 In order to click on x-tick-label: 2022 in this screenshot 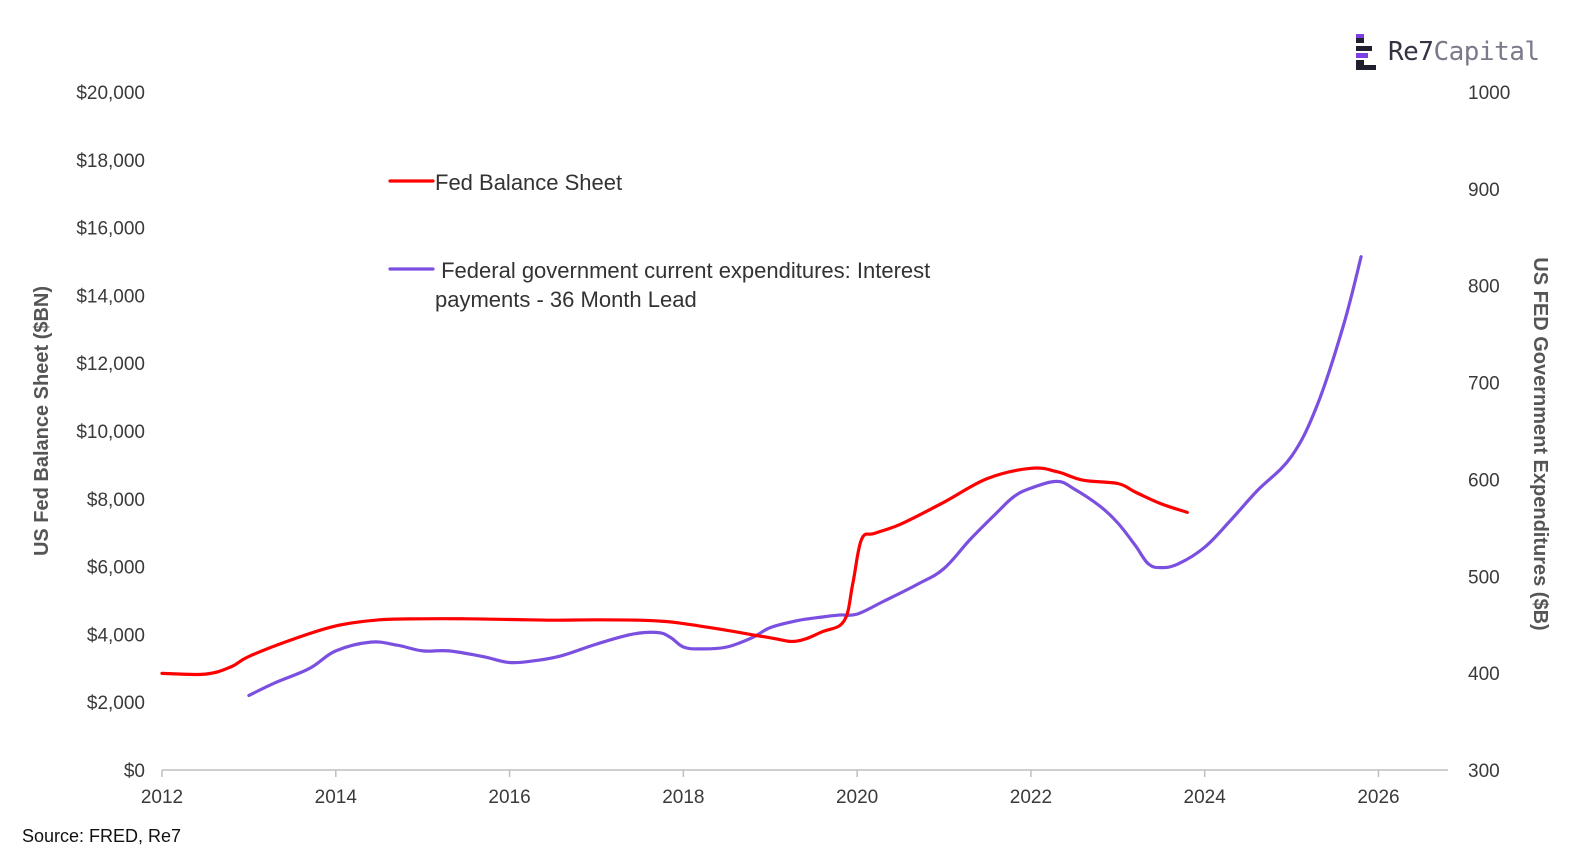, I will do `click(1031, 797)`.